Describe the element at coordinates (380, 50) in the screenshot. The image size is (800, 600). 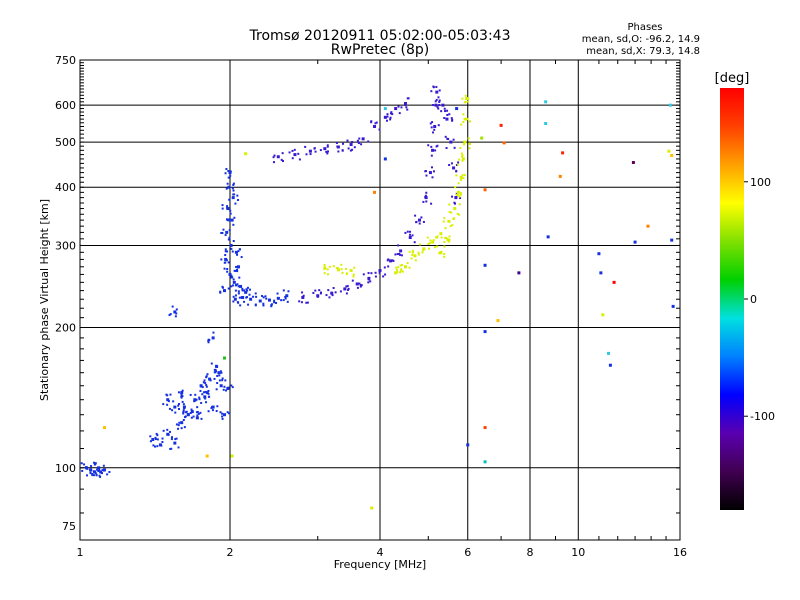
I see `chart-subtitle: RwPretec (8p)` at that location.